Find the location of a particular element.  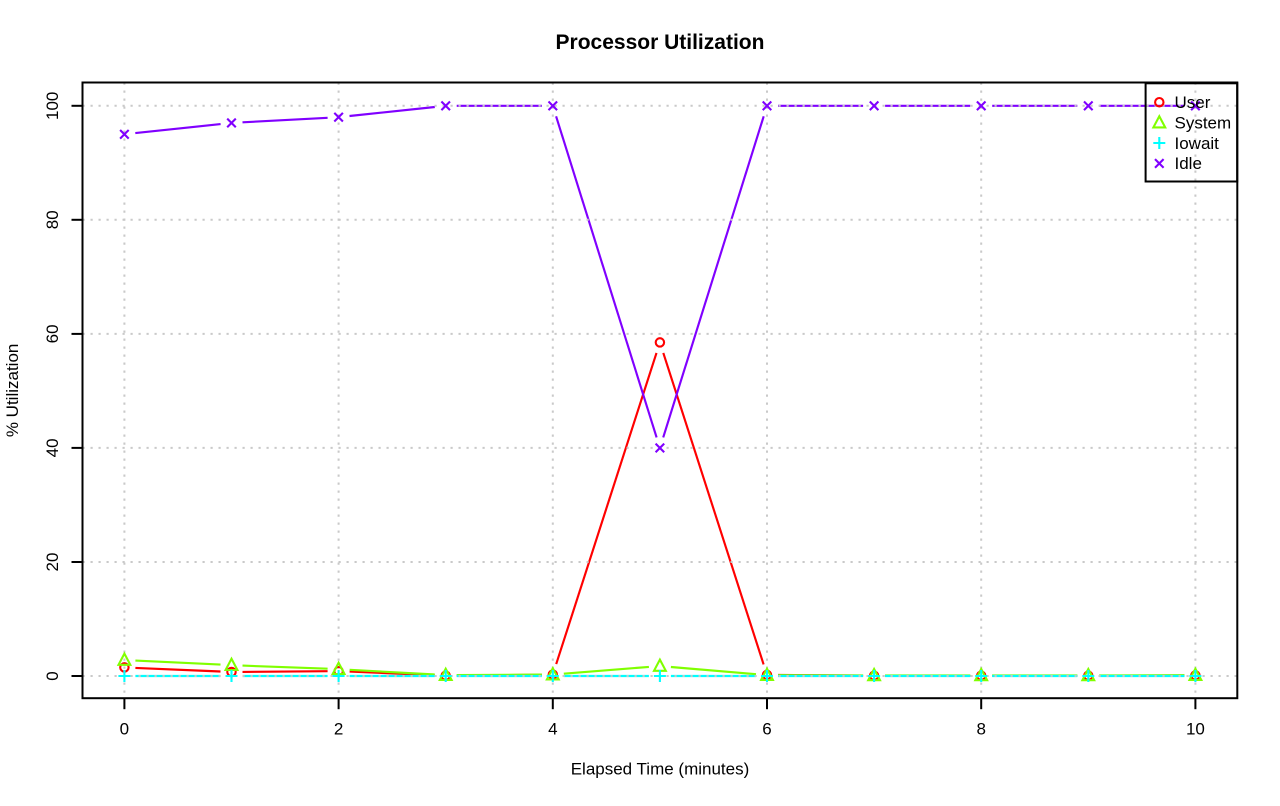

svg-text: 4 is located at coordinates (552, 729).